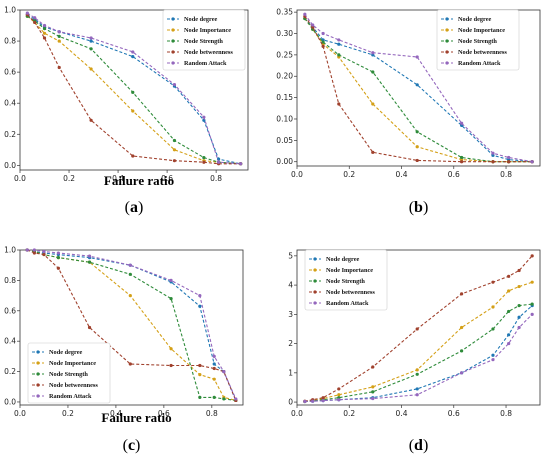 This screenshot has width=550, height=460. What do you see at coordinates (132, 445) in the screenshot?
I see `panel-label: (c)` at bounding box center [132, 445].